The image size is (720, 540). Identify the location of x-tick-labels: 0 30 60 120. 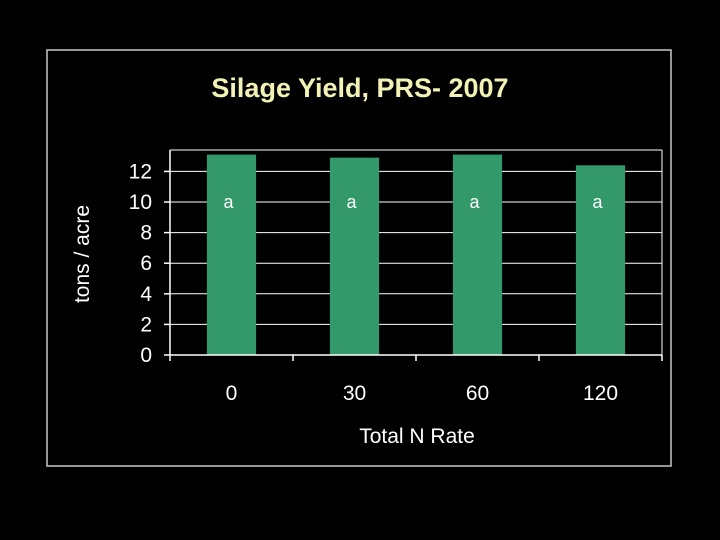
(422, 393).